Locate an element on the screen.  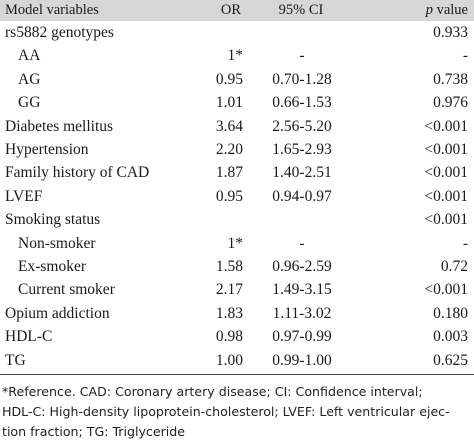
table-row: HDL-C 0.98 0.97-0.99 0.003 is located at coordinates (237, 340).